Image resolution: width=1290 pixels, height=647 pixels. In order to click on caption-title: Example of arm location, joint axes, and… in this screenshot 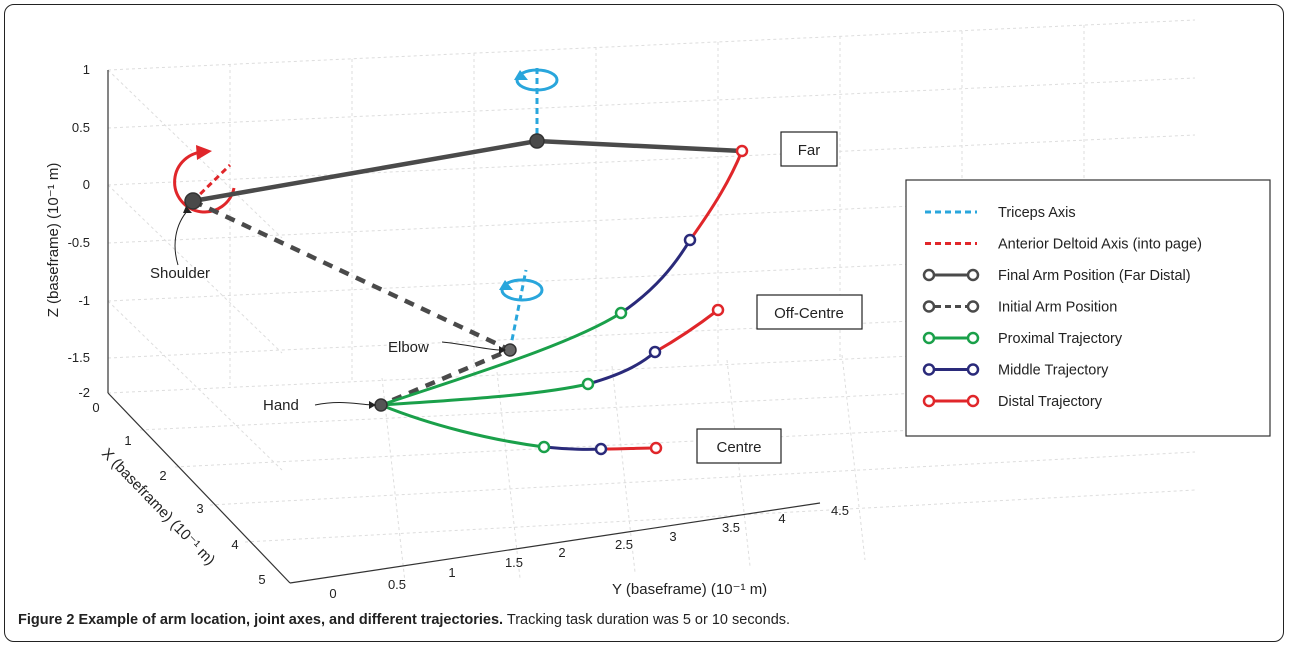, I will do `click(291, 620)`.